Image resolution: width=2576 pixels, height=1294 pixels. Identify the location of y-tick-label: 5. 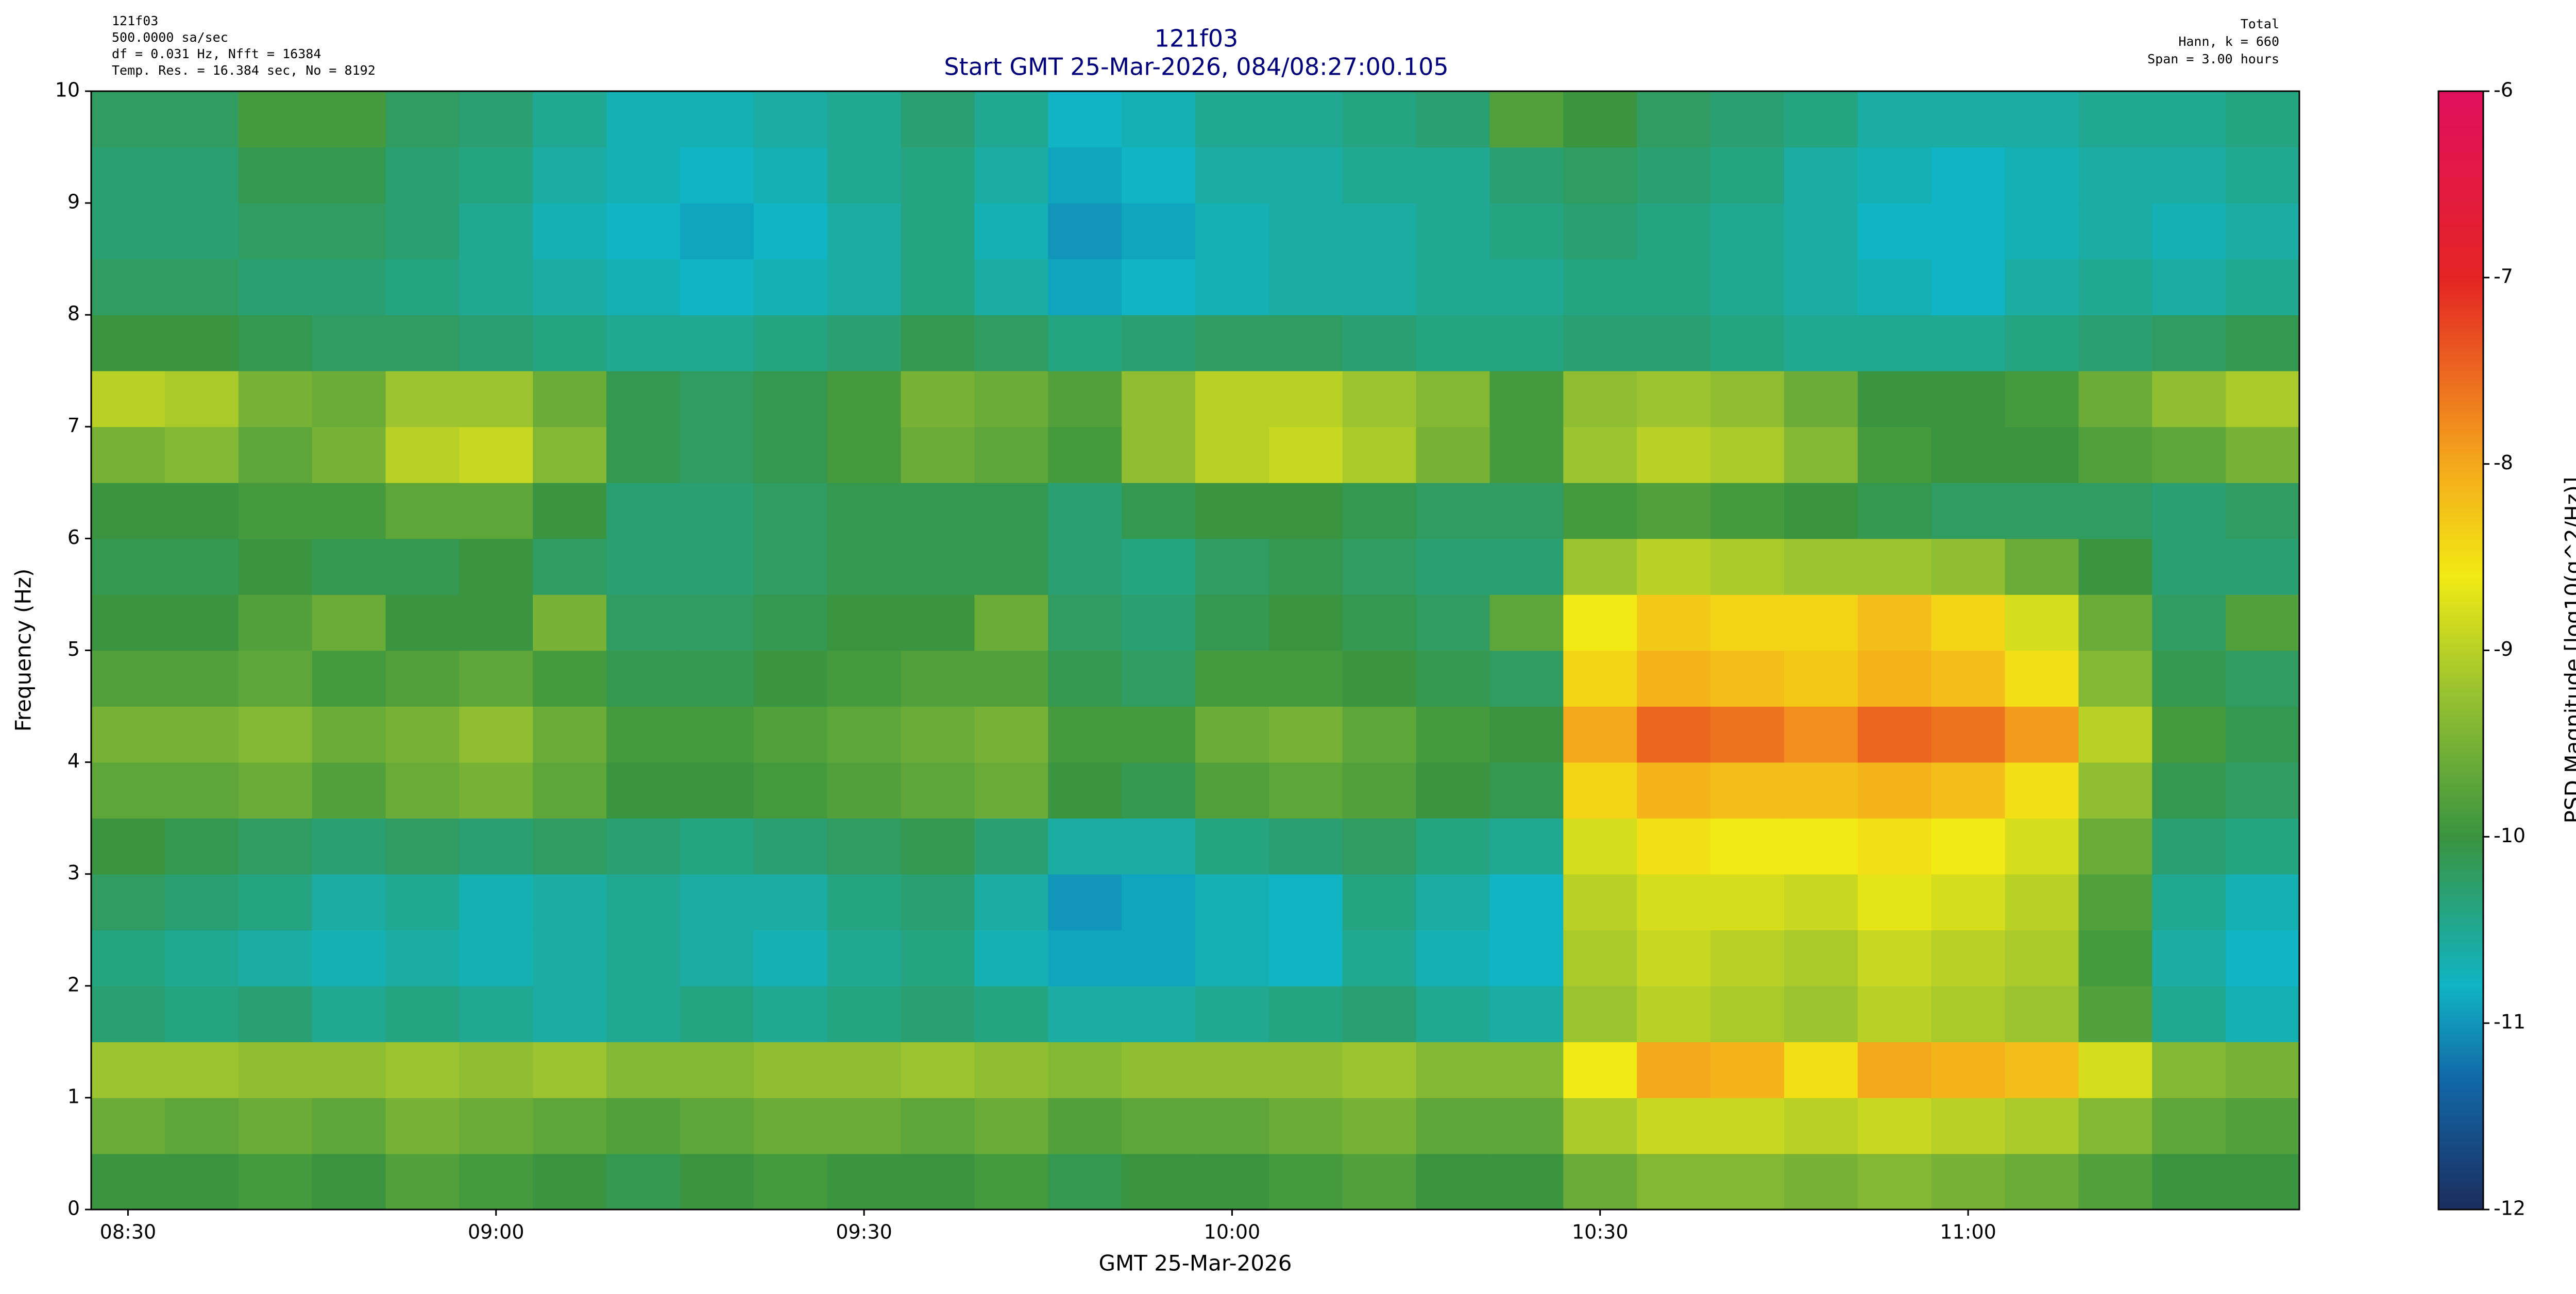
(73, 649).